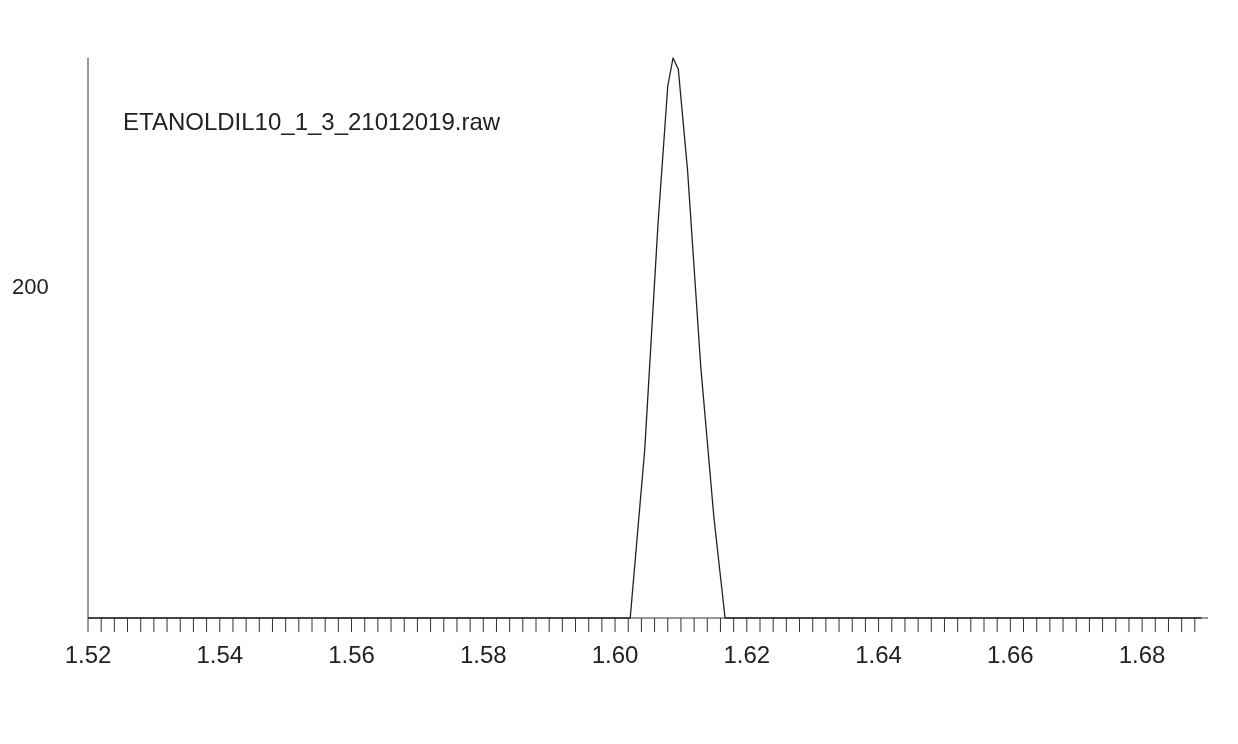 This screenshot has height=744, width=1238. Describe the element at coordinates (312, 122) in the screenshot. I see `annotation: ETANOLDIL10_1_3_21012019.raw` at that location.